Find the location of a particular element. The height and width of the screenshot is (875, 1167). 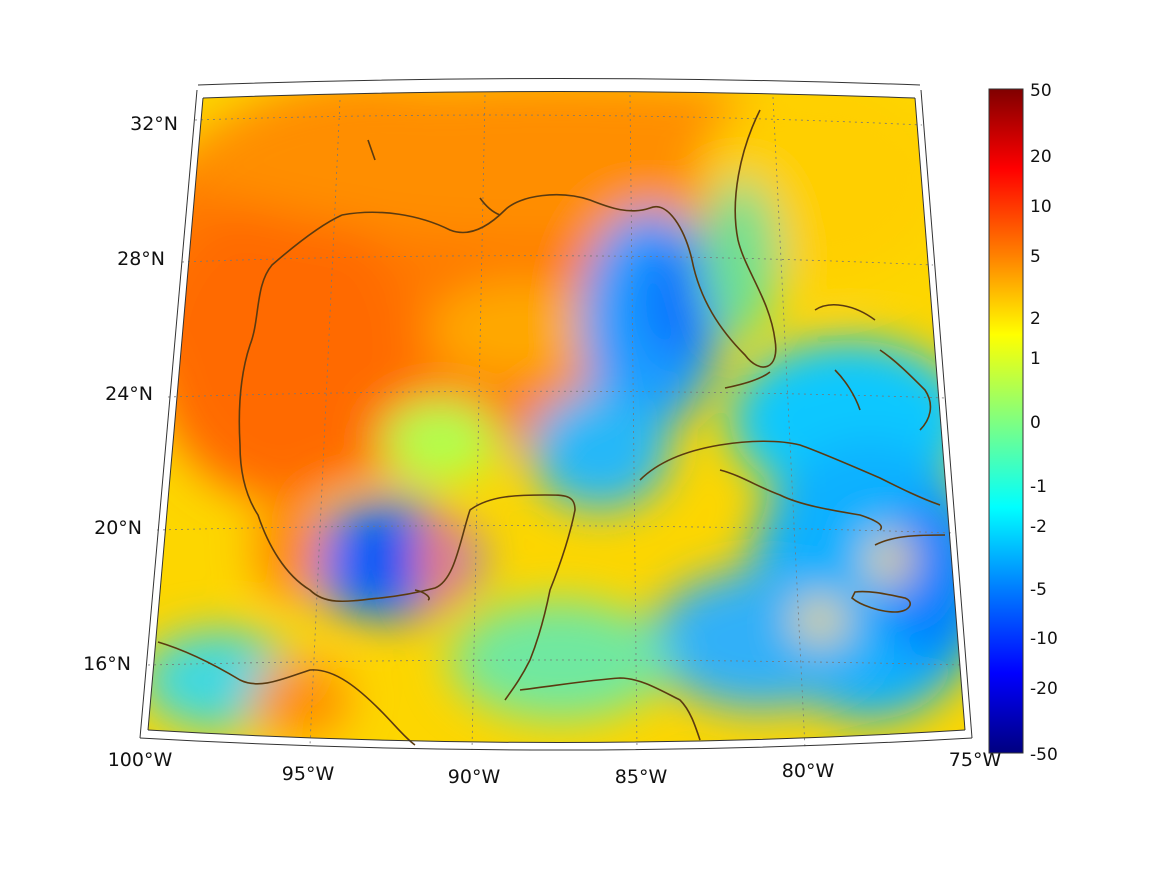

colorbar-label: 1 is located at coordinates (1035, 359).